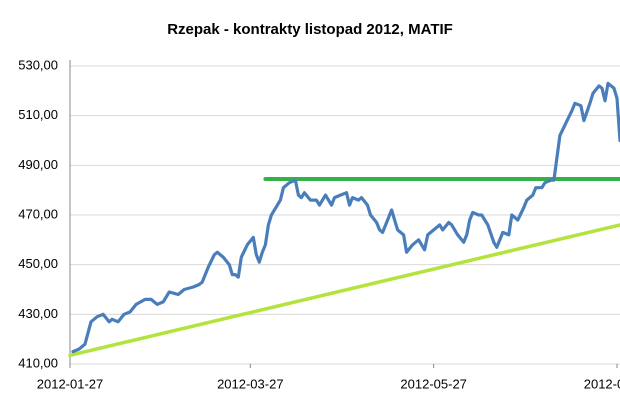  I want to click on x-tick-label: 2012-07-27, so click(602, 383).